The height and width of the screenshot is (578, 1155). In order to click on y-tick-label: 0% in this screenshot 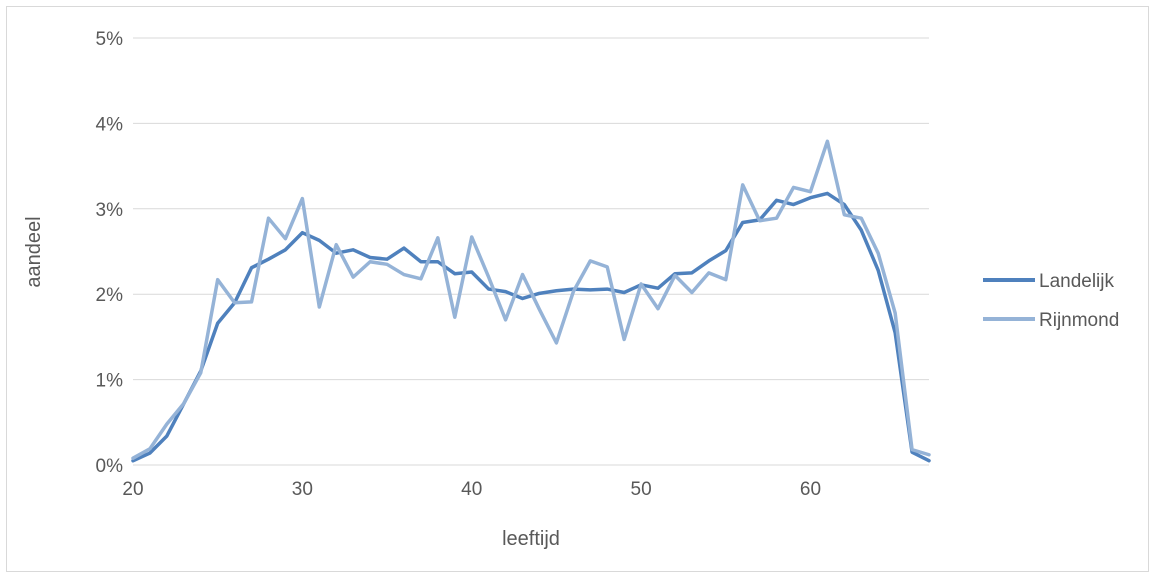, I will do `click(110, 466)`.